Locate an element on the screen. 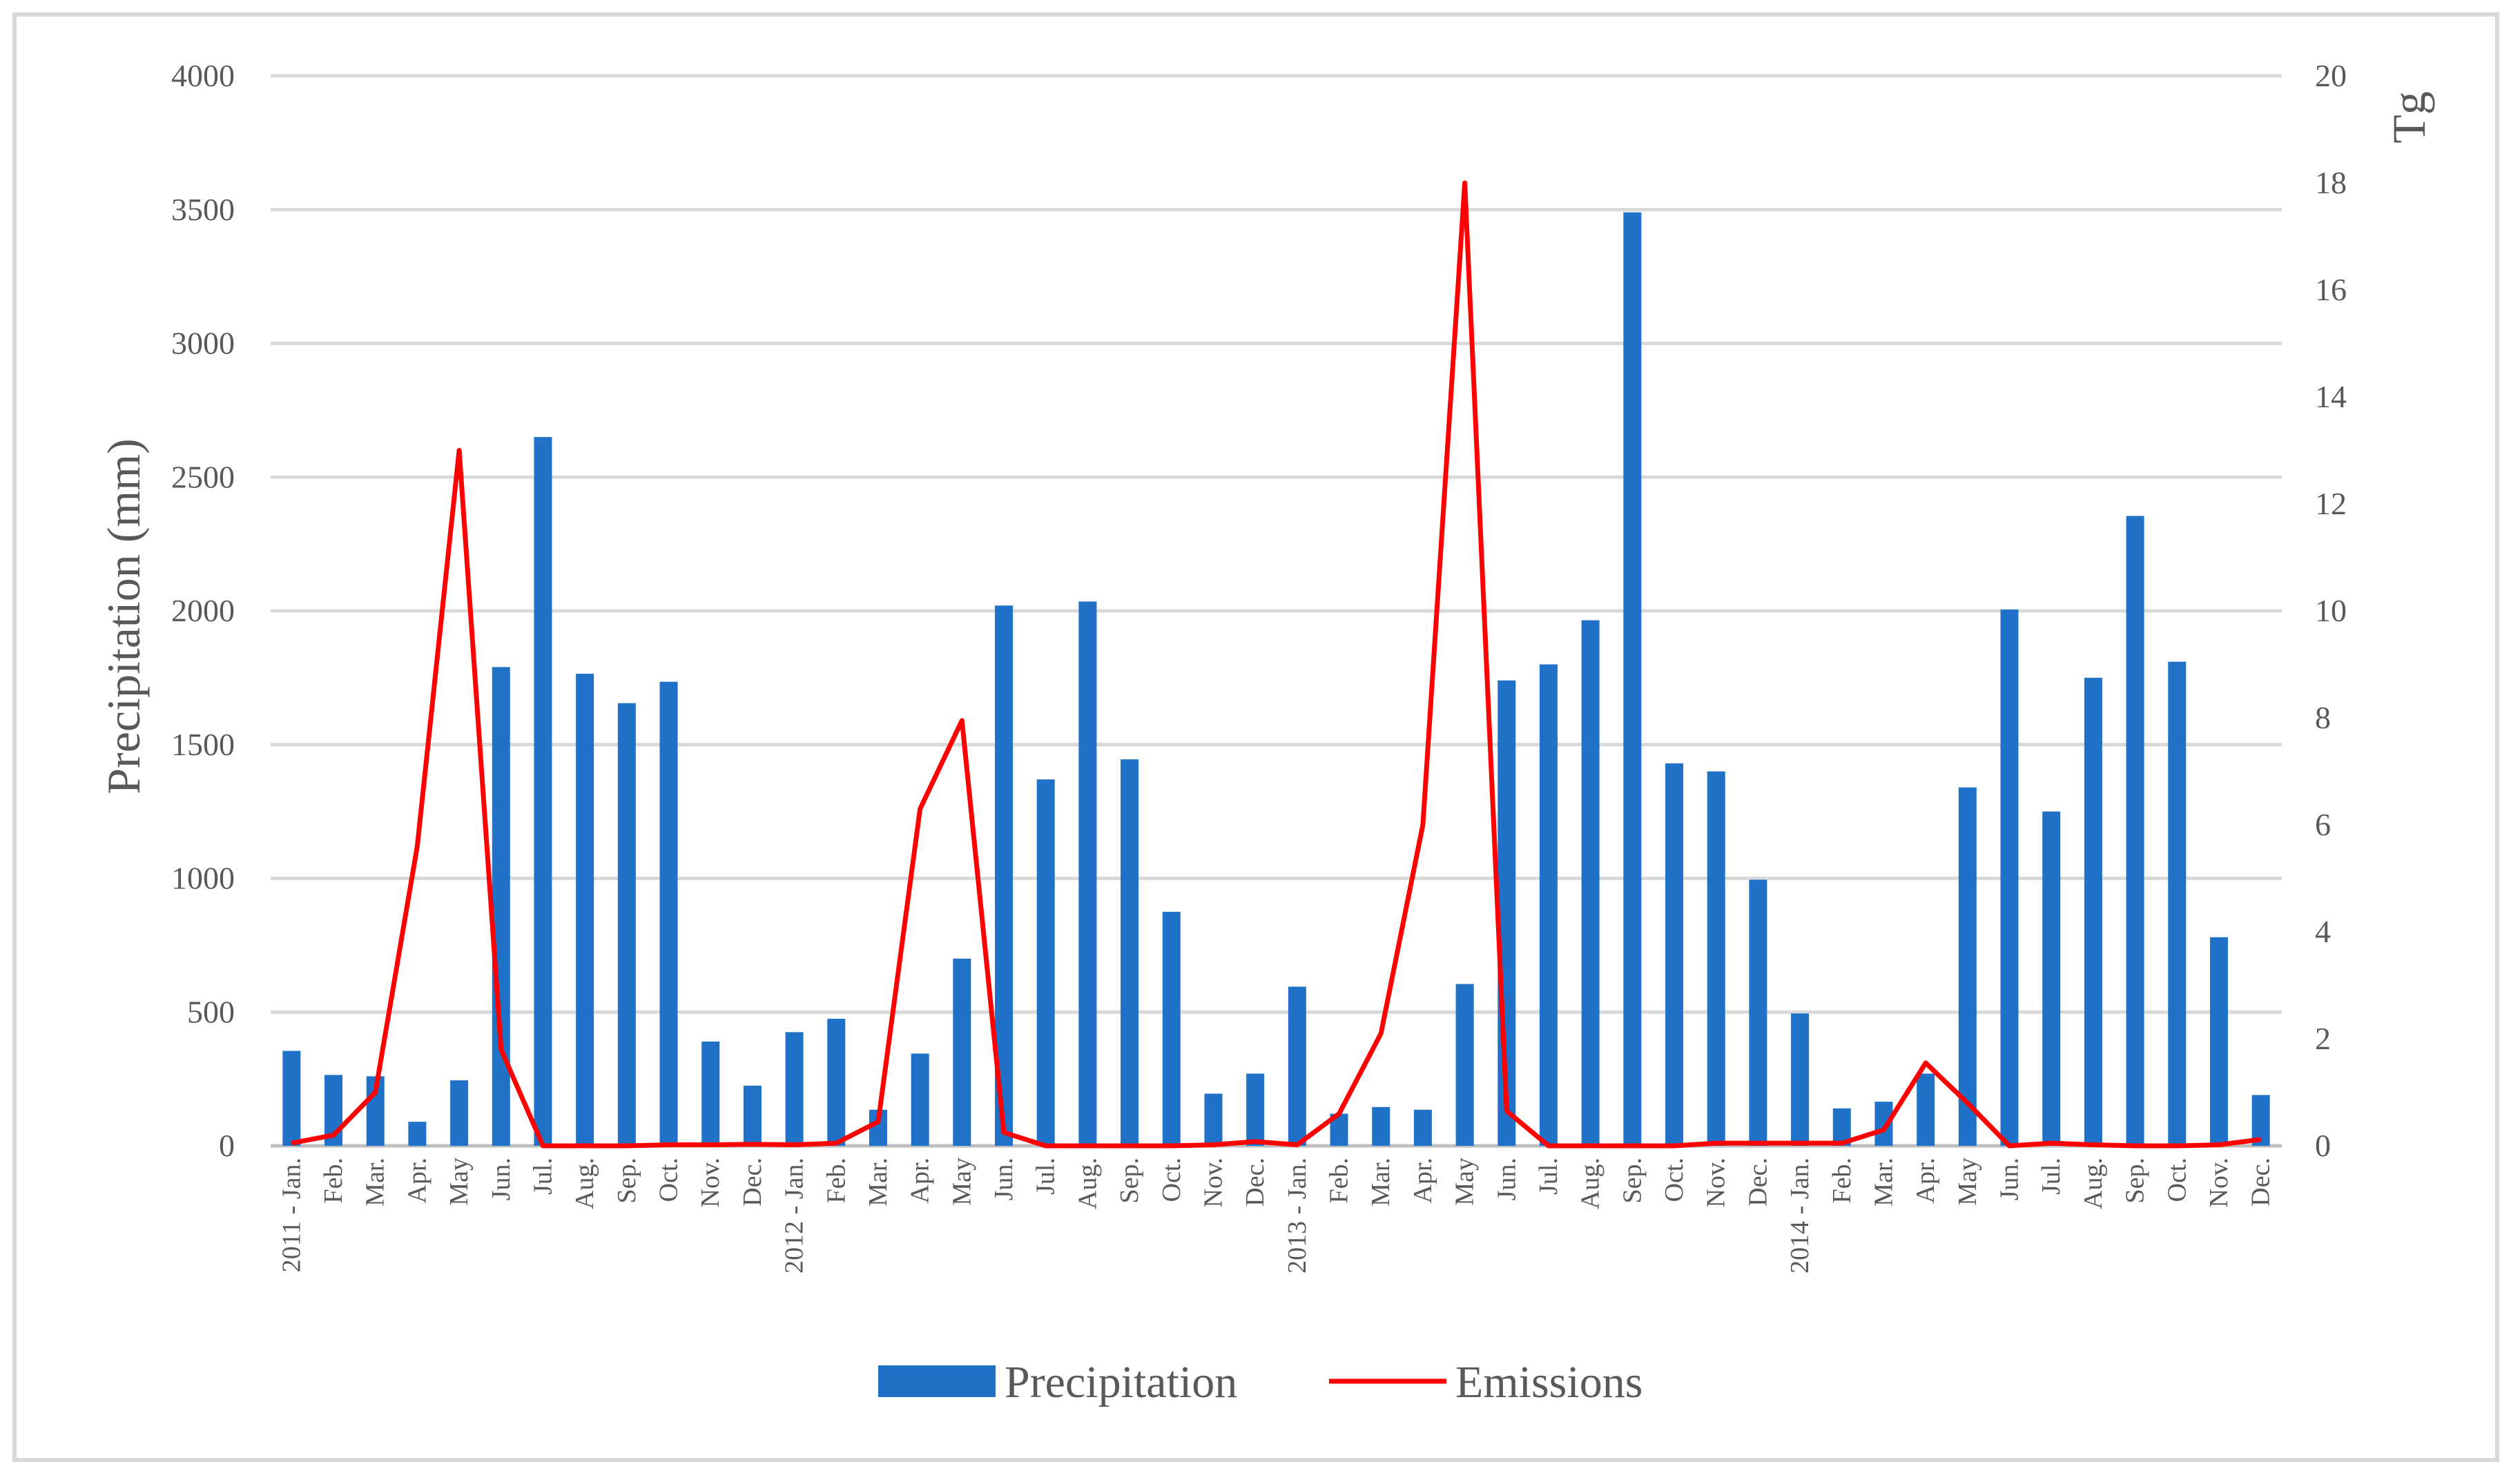 The image size is (2520, 1482). right-tick-label: 14 is located at coordinates (2331, 396).